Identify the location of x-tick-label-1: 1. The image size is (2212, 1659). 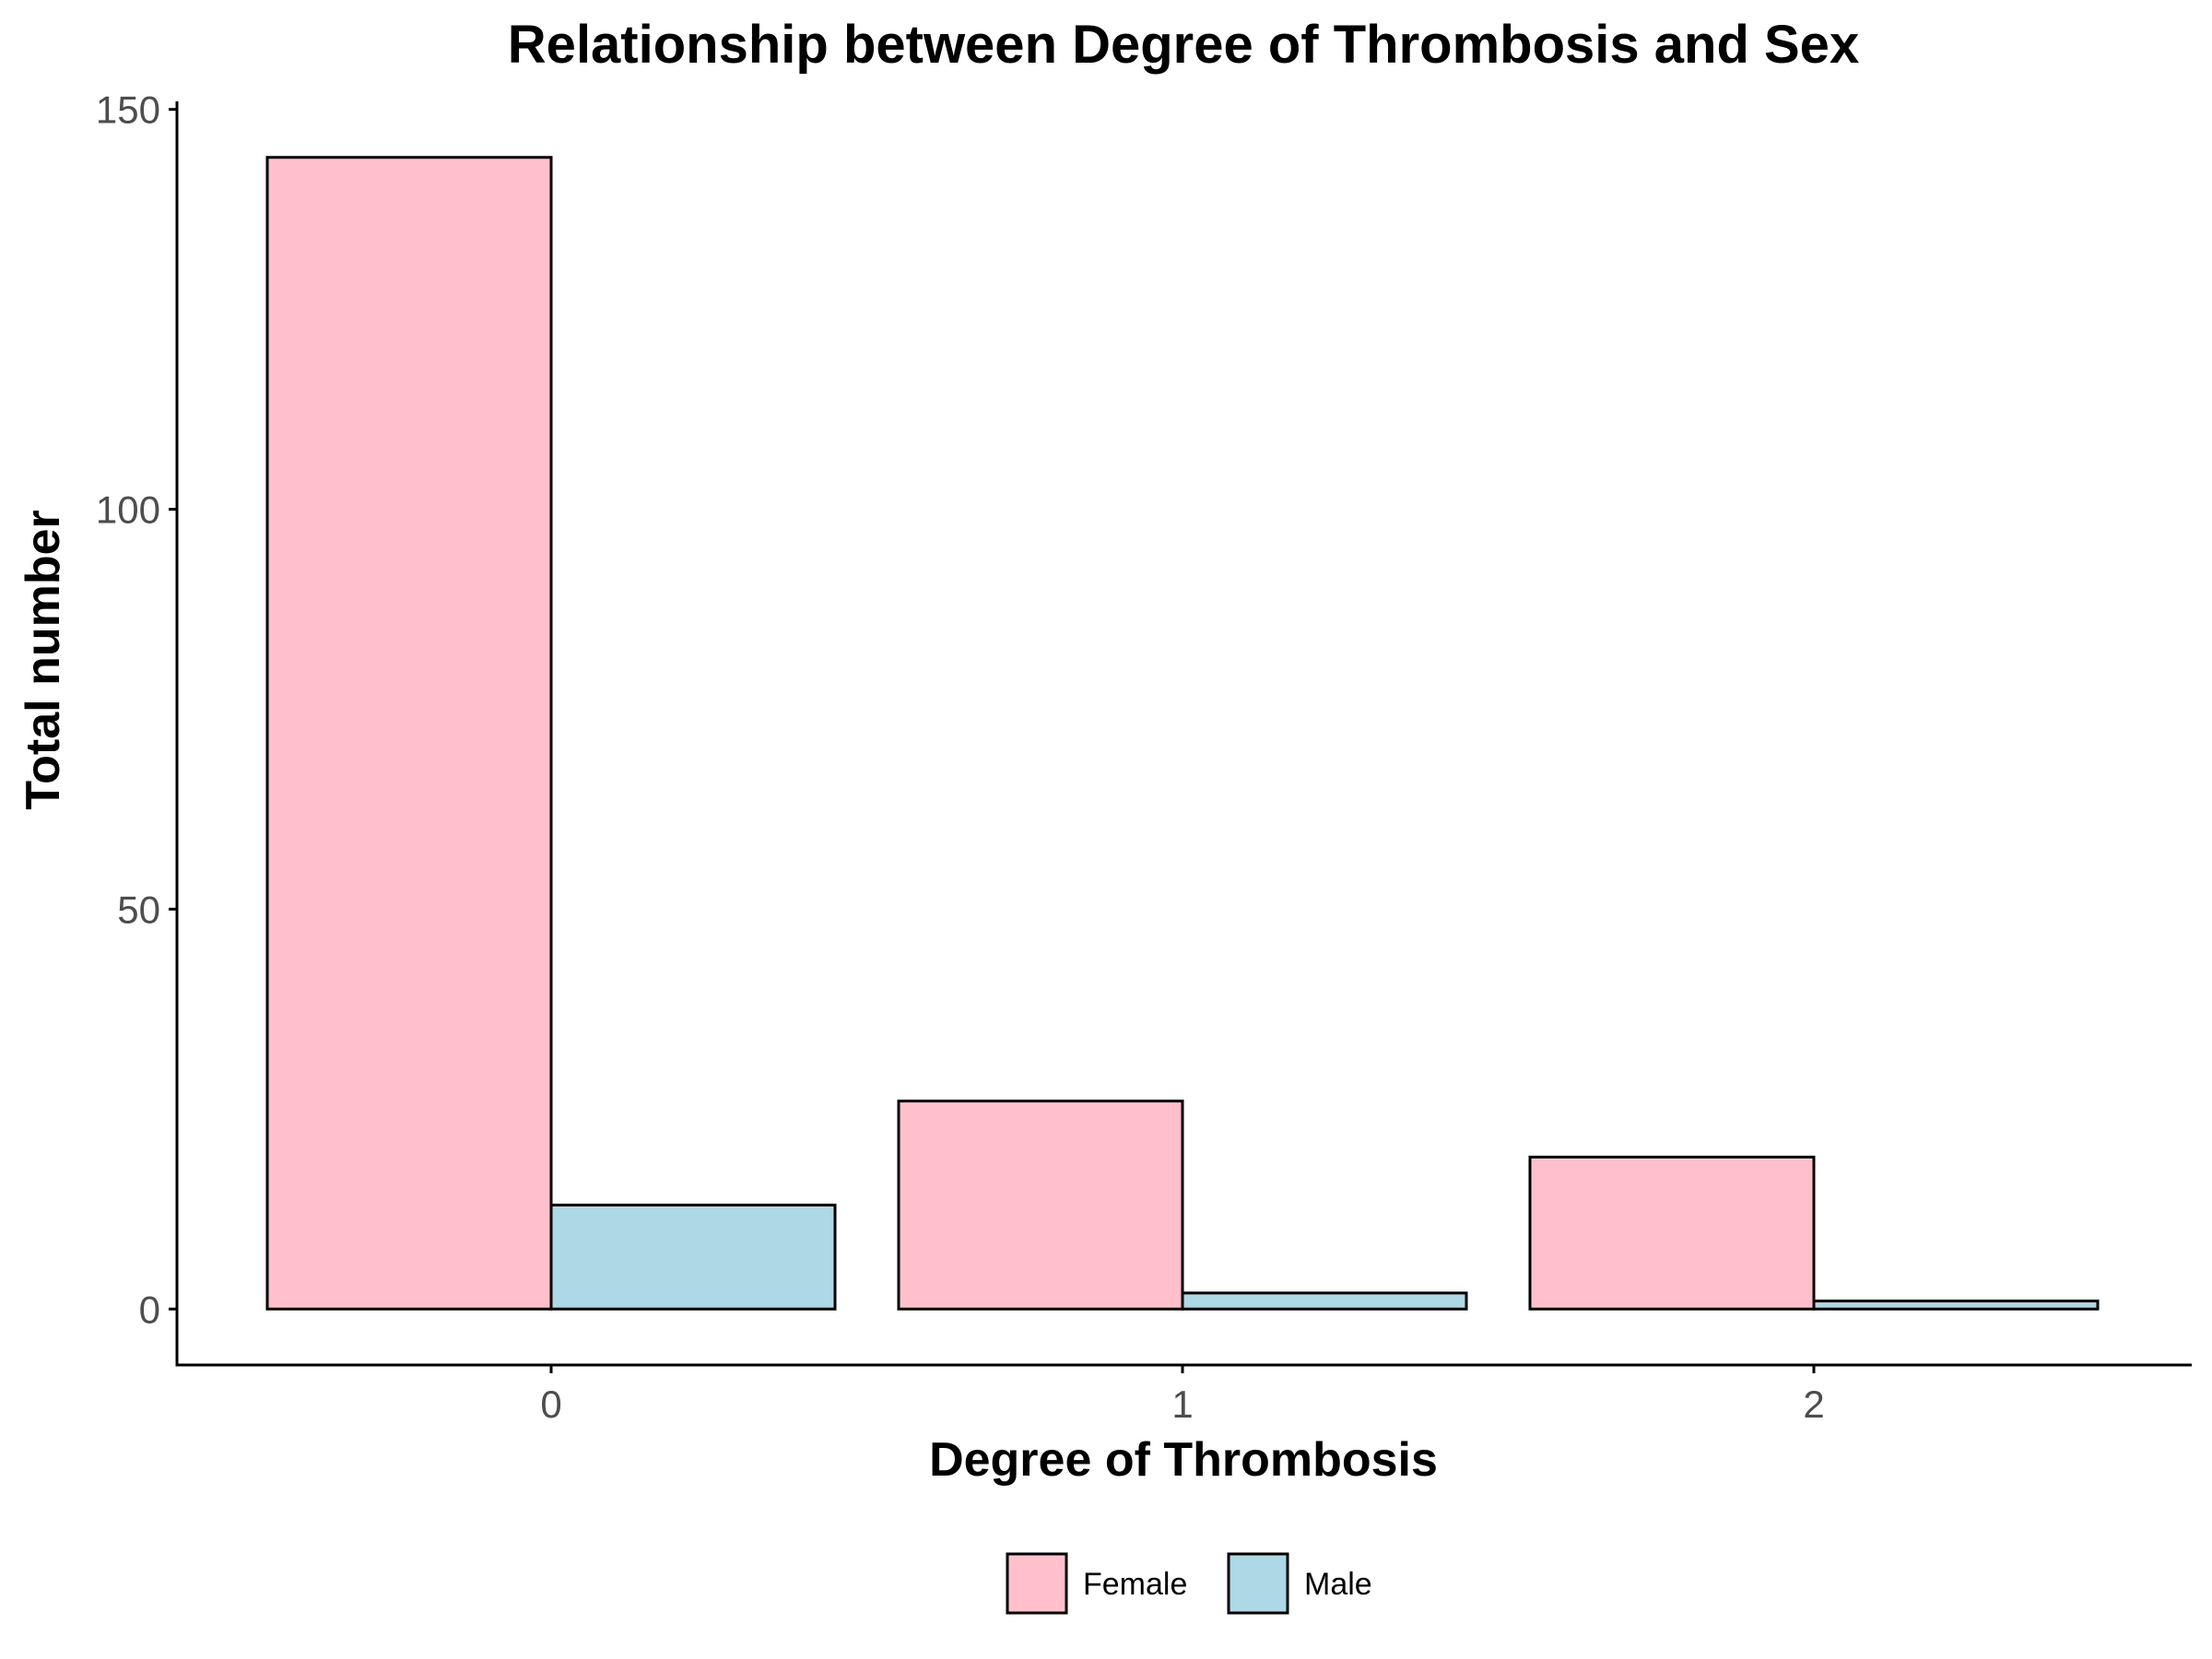
(1182, 1404).